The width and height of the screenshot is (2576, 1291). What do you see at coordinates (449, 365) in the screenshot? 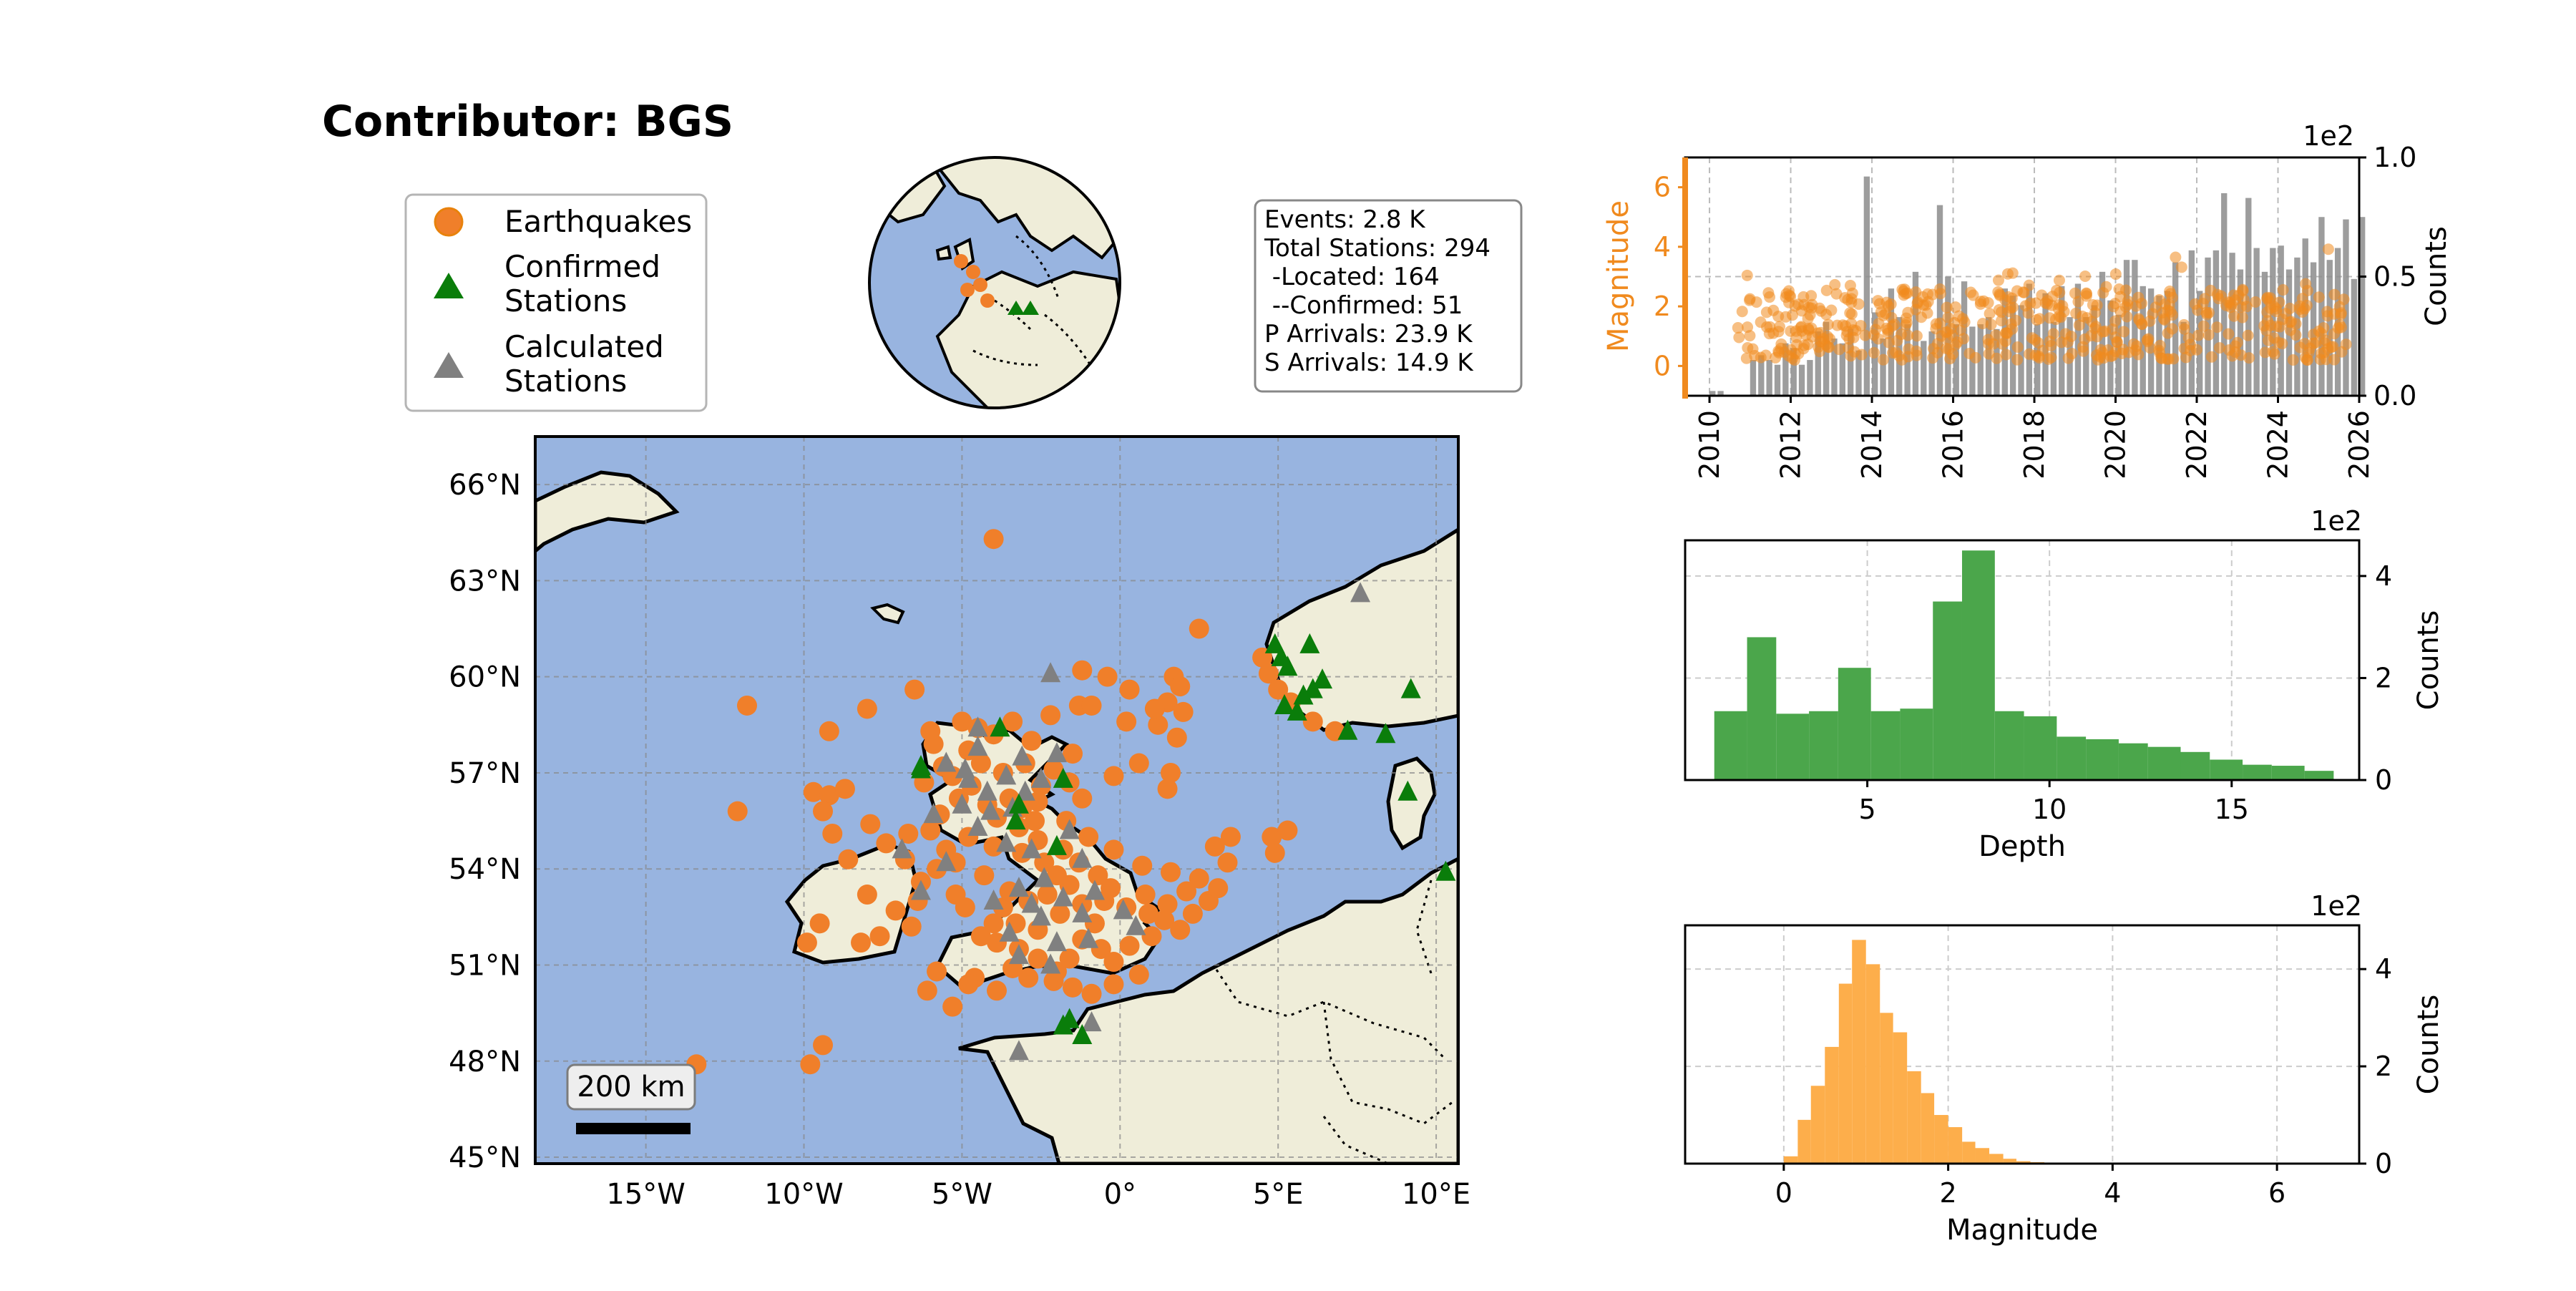
I see `calculated-station-triangle-icon` at bounding box center [449, 365].